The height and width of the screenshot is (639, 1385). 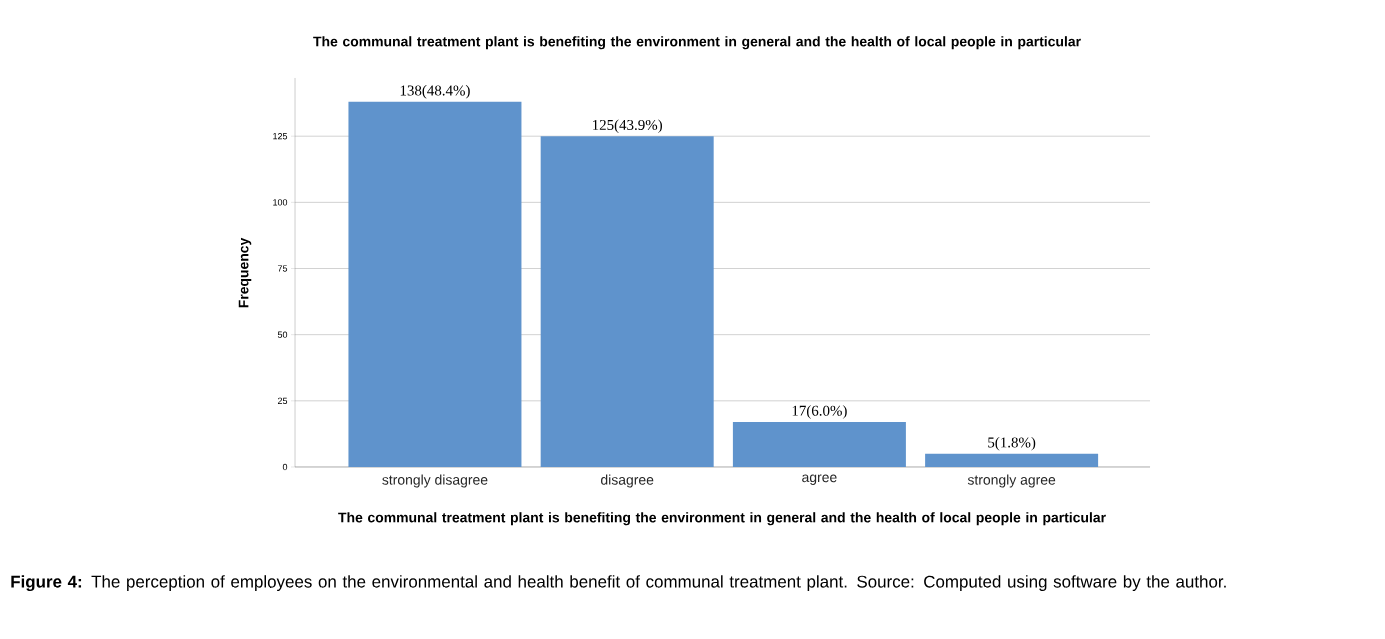 I want to click on x-tick-label: strongly agree, so click(x=1011, y=481).